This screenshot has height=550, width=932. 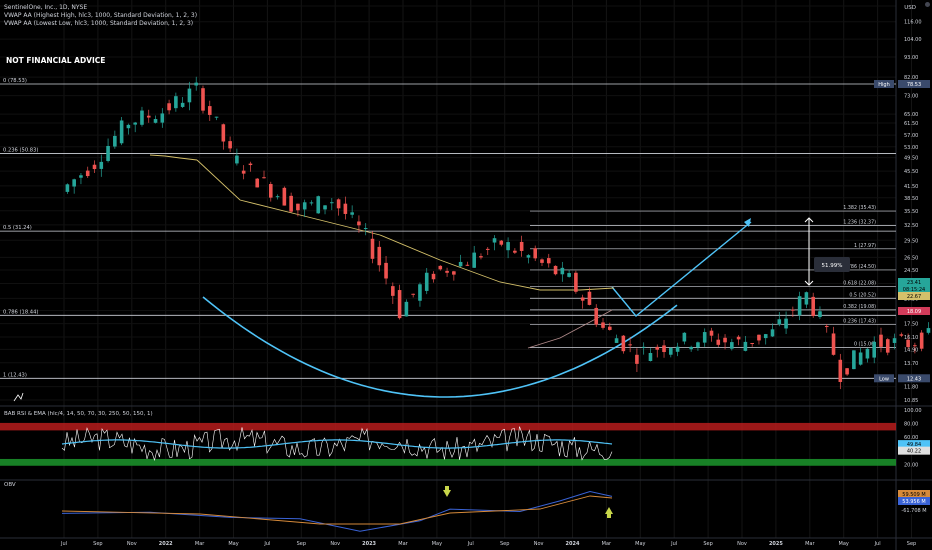 I want to click on fib-retracement-label: 1 (12.43), so click(x=15, y=375).